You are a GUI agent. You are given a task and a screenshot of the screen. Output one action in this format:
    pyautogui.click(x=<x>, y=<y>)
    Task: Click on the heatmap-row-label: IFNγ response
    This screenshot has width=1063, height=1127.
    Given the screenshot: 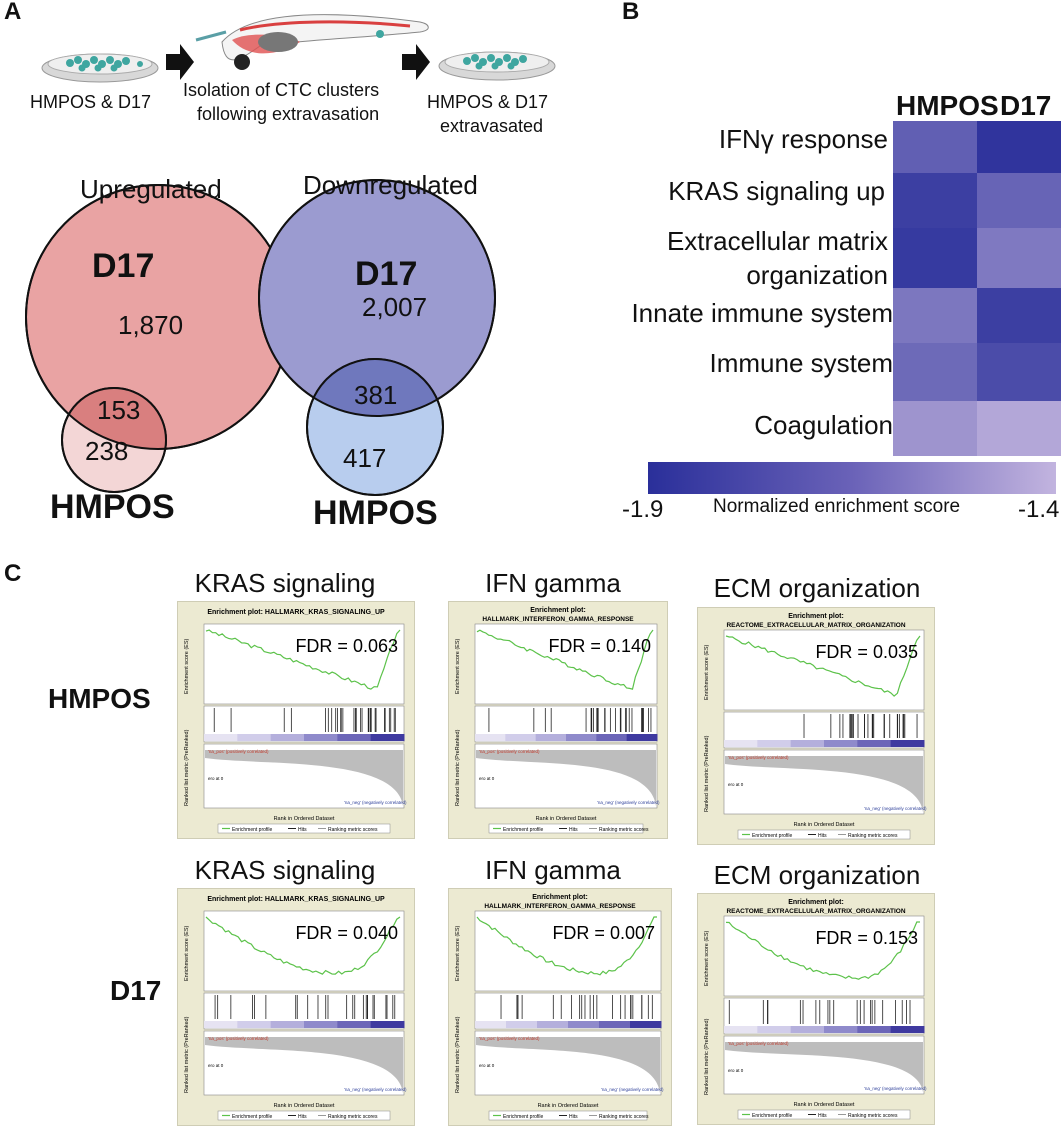 What is the action you would take?
    pyautogui.click(x=803, y=139)
    